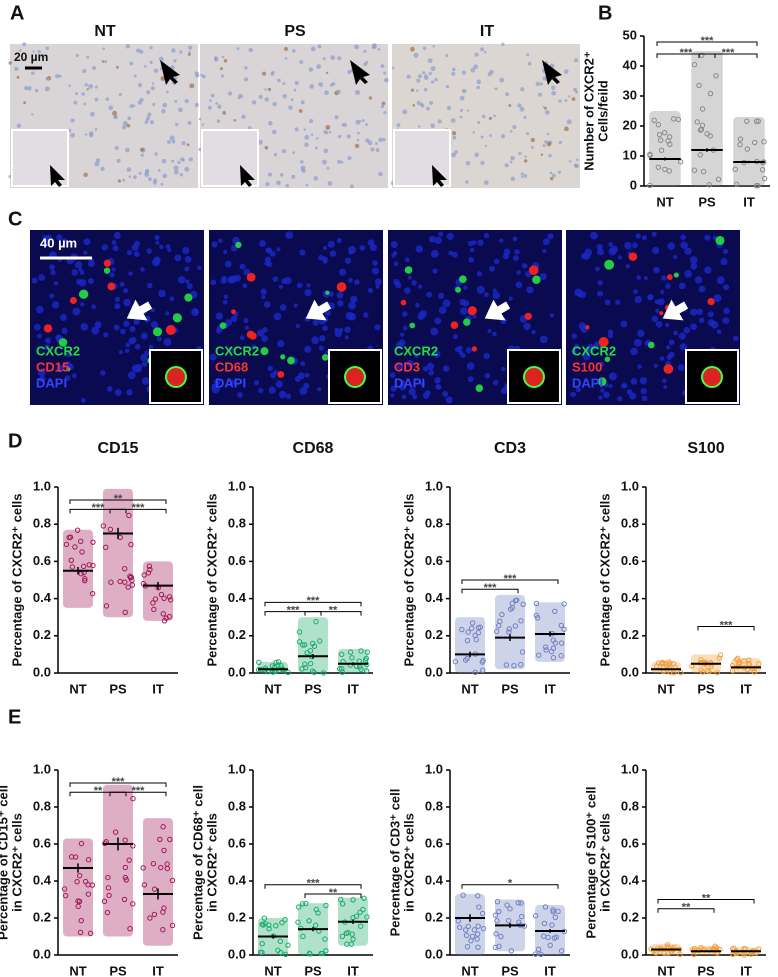 The image size is (778, 977). Describe the element at coordinates (15, 441) in the screenshot. I see `panel-label: D` at that location.